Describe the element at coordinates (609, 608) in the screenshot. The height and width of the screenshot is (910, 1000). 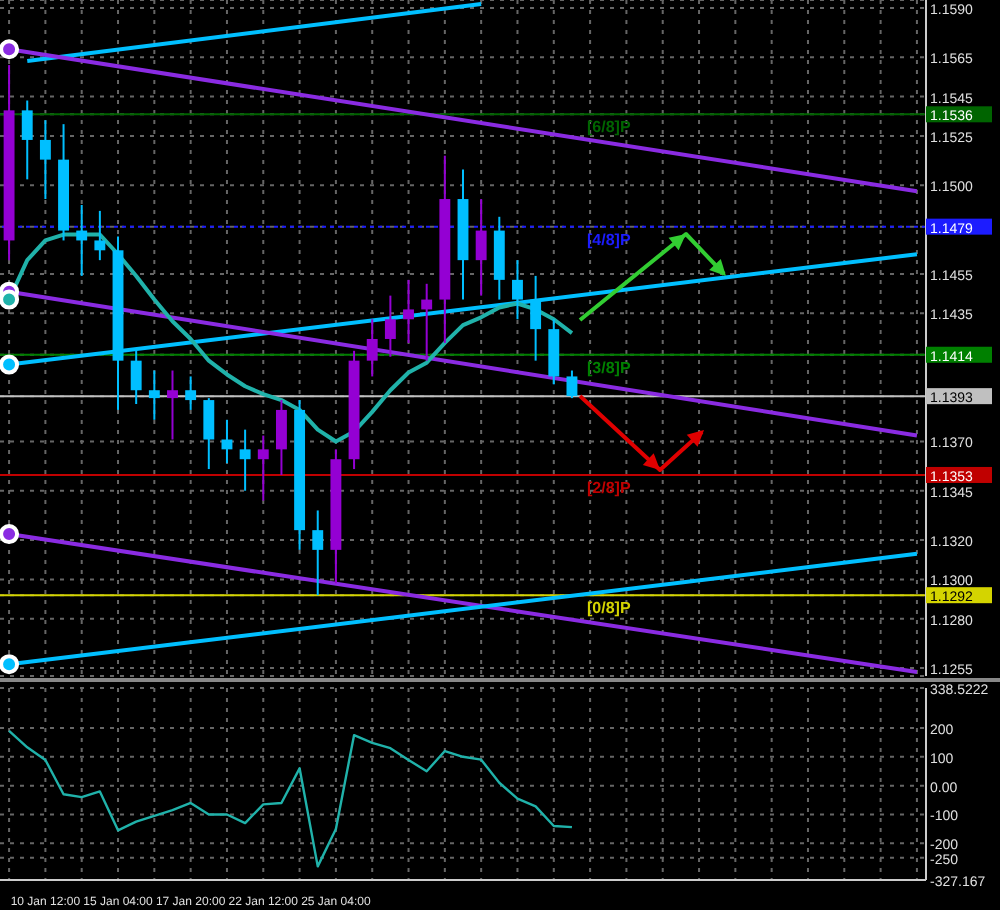
I see `ref-line-label: [0/8]P` at that location.